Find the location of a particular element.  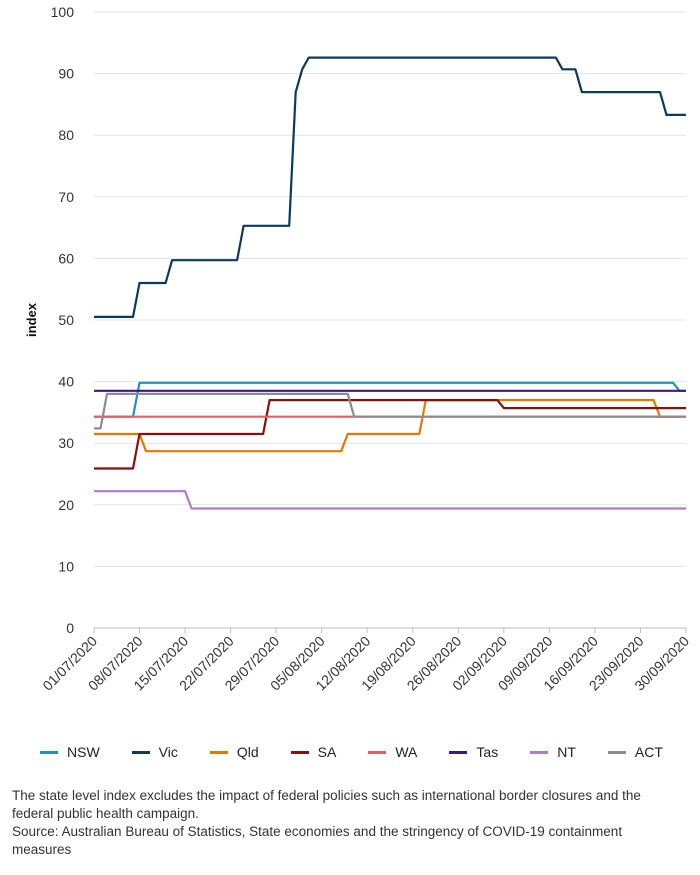

series-line-act is located at coordinates (390, 411).